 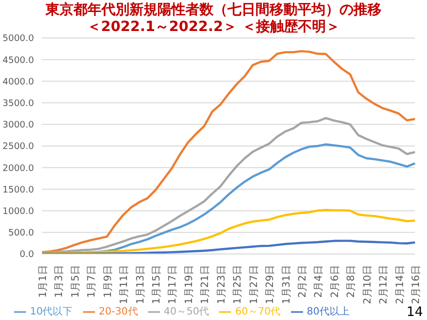 I want to click on x-tick-label: 2月14日, so click(x=400, y=284).